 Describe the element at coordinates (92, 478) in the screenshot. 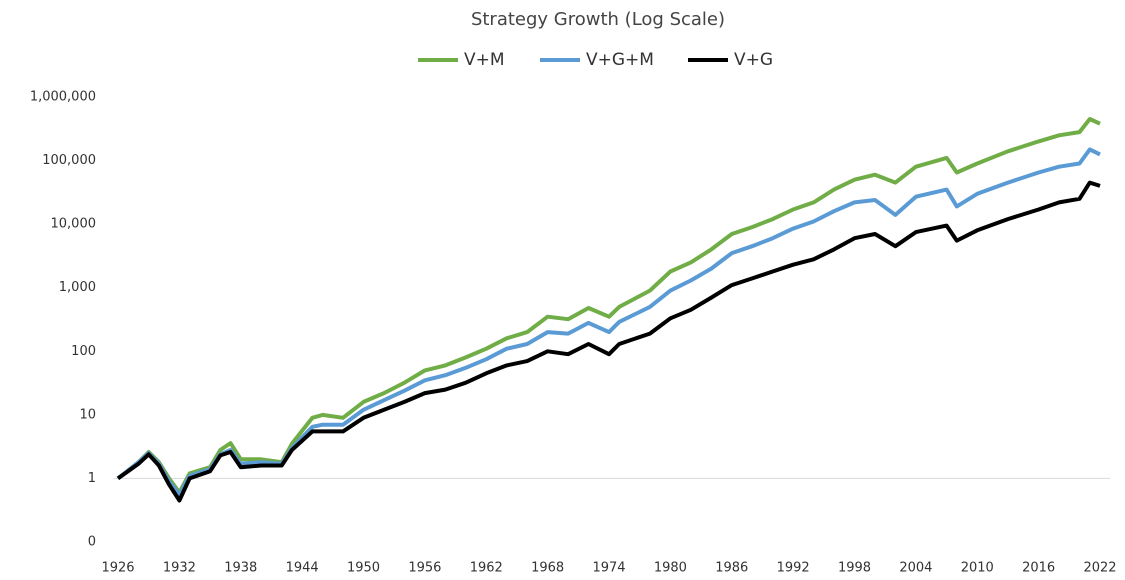

I see `y-tick-label: 1` at that location.